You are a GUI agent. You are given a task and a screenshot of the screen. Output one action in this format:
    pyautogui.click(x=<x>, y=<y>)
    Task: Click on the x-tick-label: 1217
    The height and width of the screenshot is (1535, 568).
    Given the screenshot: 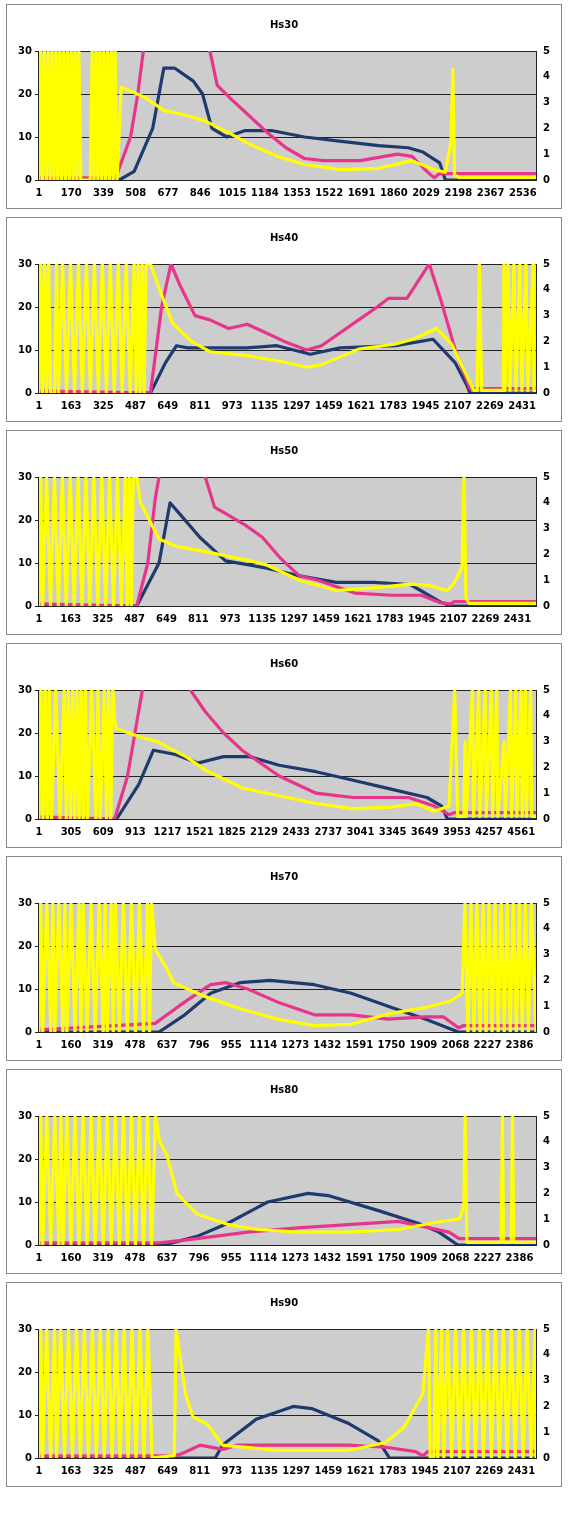 What is the action you would take?
    pyautogui.click(x=167, y=831)
    